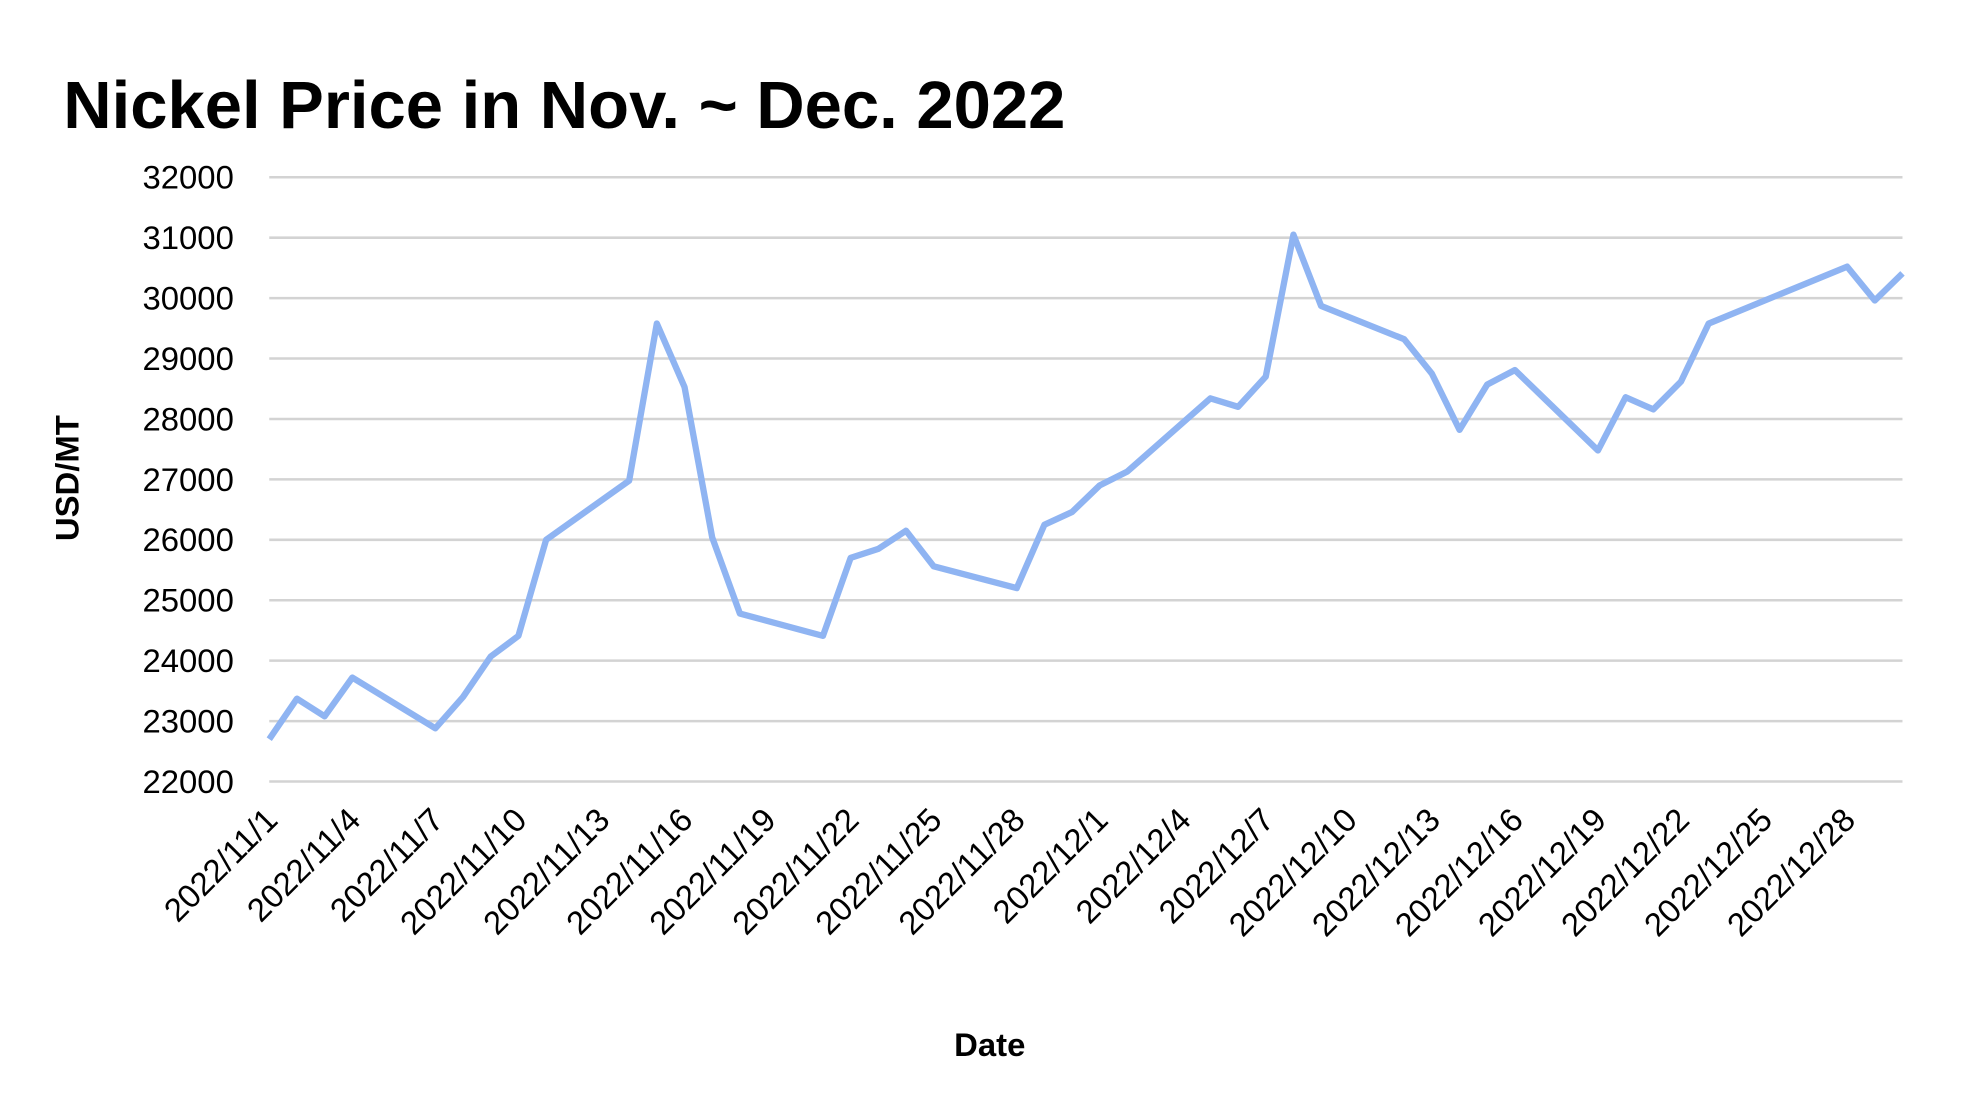 Image resolution: width=1972 pixels, height=1113 pixels. What do you see at coordinates (187, 418) in the screenshot?
I see `y-tick-label: 28000` at bounding box center [187, 418].